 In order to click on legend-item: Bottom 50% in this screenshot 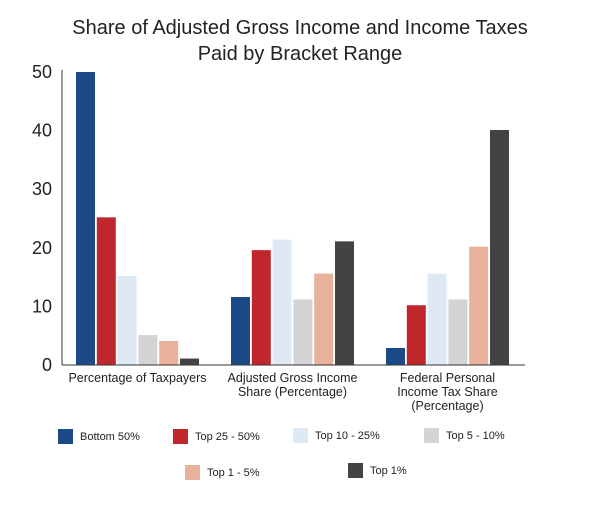, I will do `click(99, 436)`.